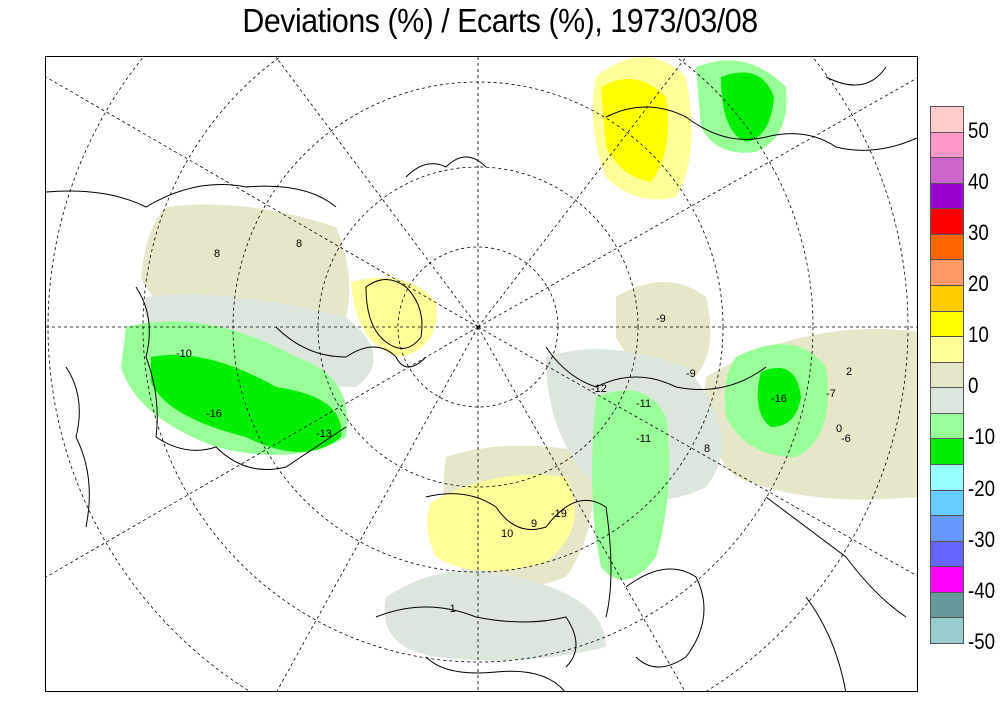 The width and height of the screenshot is (1000, 726). I want to click on color-legend, so click(947, 375).